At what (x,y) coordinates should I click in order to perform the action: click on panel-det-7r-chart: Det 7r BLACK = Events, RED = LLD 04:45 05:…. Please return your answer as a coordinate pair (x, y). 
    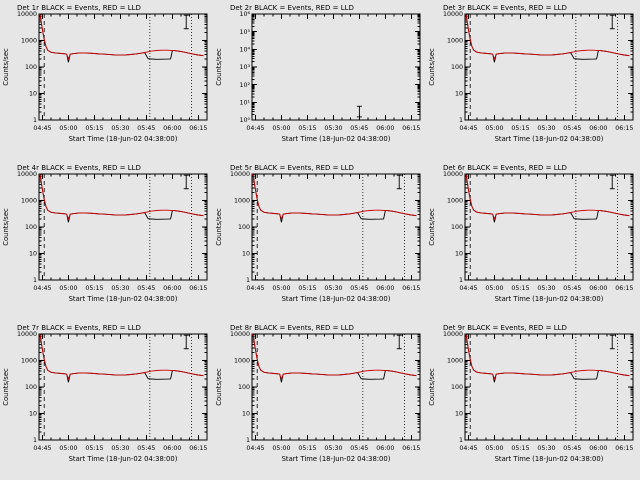
    Looking at the image, I should click on (105, 393).